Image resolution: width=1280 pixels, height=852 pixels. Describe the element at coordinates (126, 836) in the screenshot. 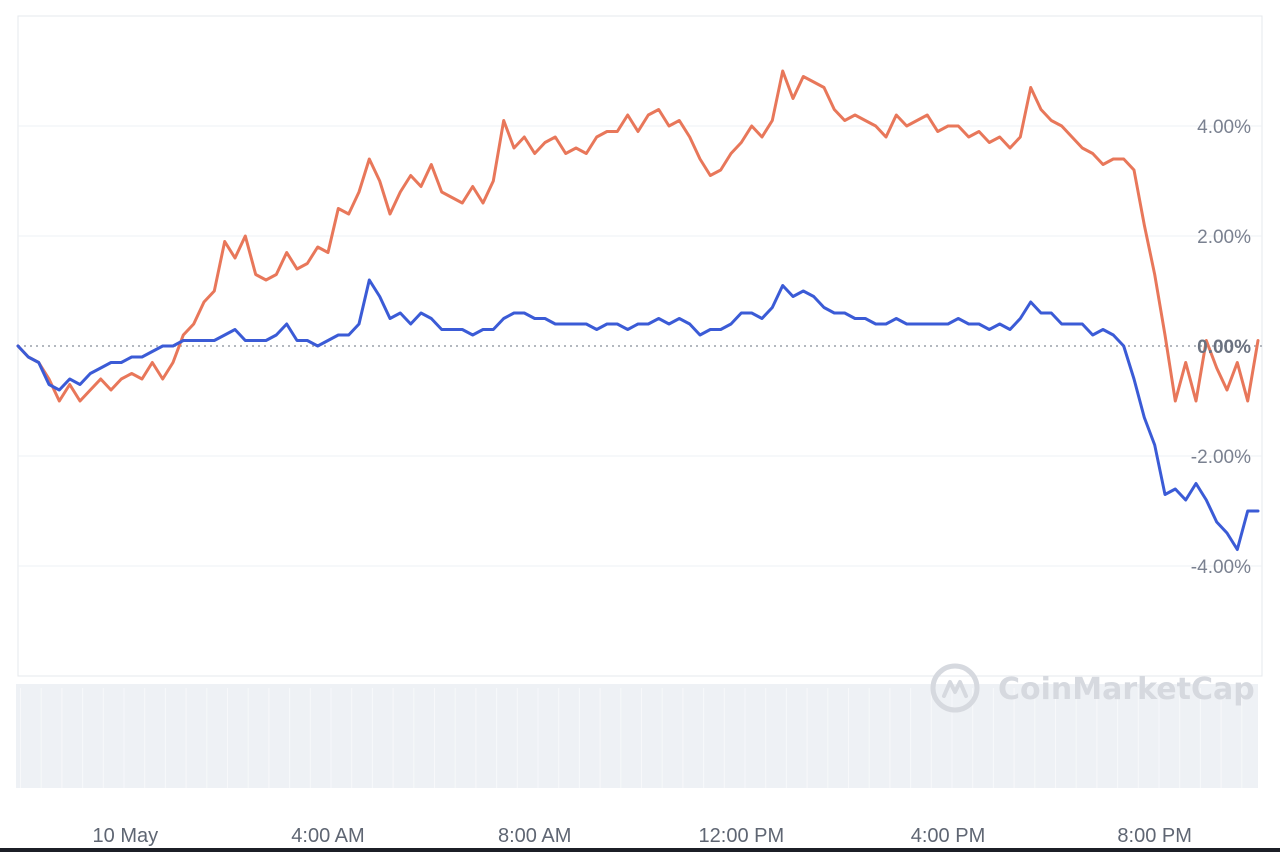

I see `x-tick-label: 10 May` at that location.